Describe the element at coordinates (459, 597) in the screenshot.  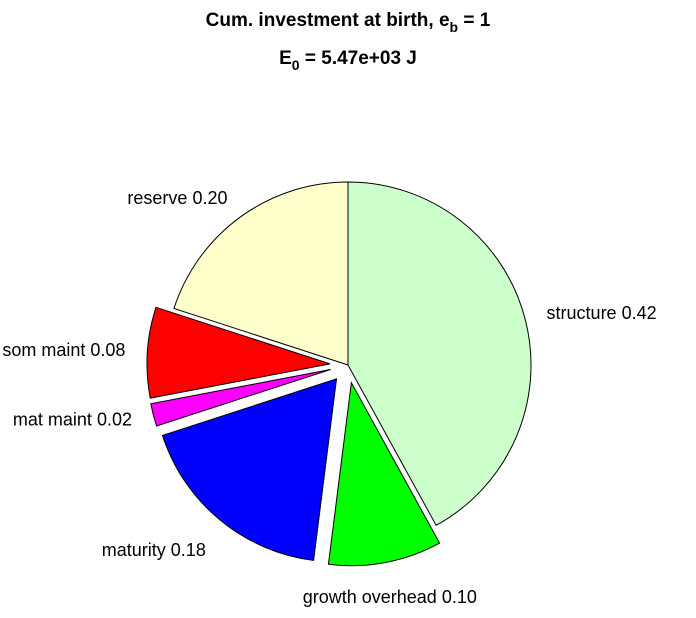
I see `slice-label-value: 0.10` at that location.